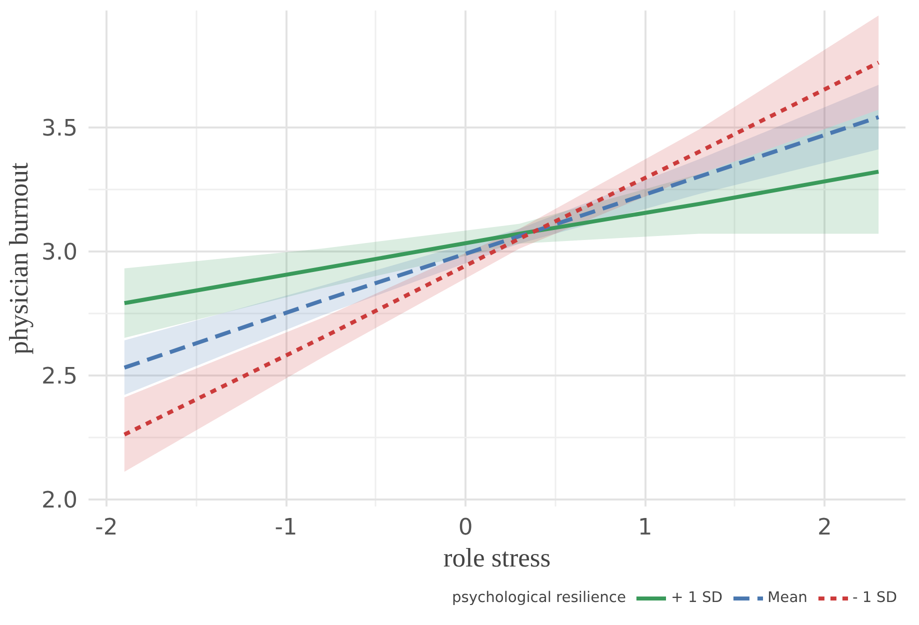 The height and width of the screenshot is (625, 919). I want to click on x-tick-label: 0, so click(465, 527).